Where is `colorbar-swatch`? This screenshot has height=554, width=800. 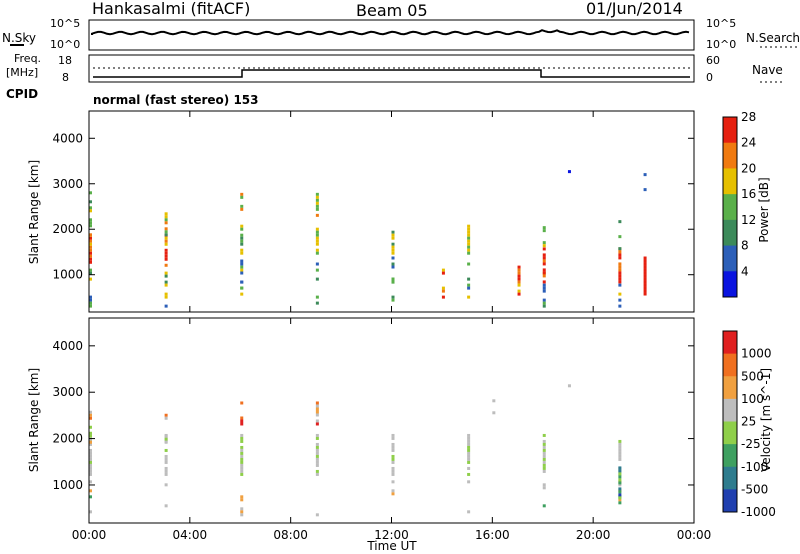
colorbar-swatch is located at coordinates (730, 130).